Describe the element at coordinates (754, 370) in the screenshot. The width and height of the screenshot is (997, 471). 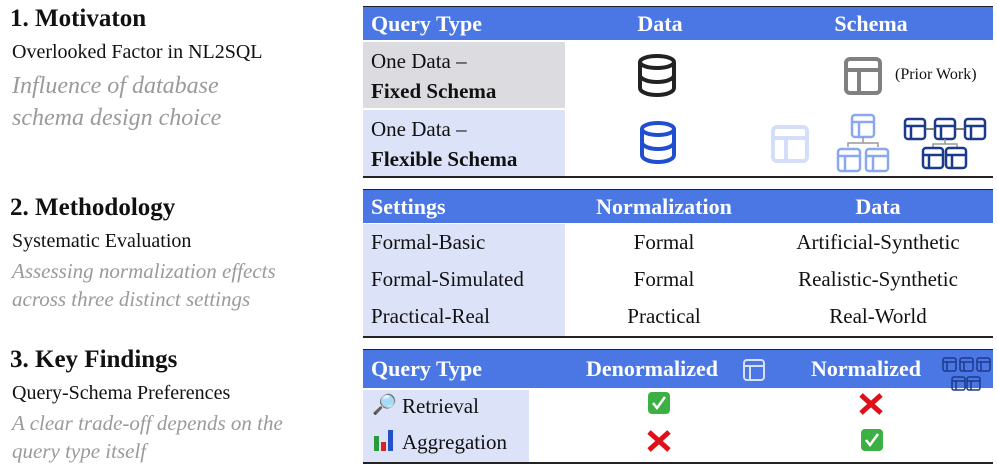
I see `table-icon` at that location.